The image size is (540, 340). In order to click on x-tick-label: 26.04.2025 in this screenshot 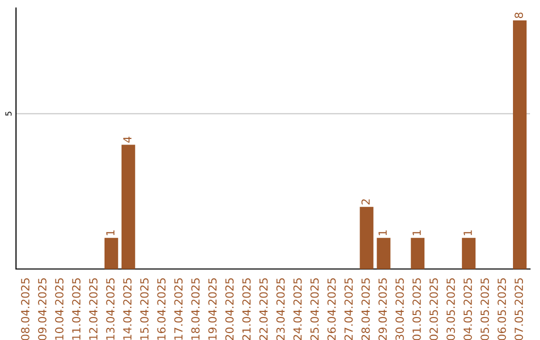, I will do `click(331, 309)`.